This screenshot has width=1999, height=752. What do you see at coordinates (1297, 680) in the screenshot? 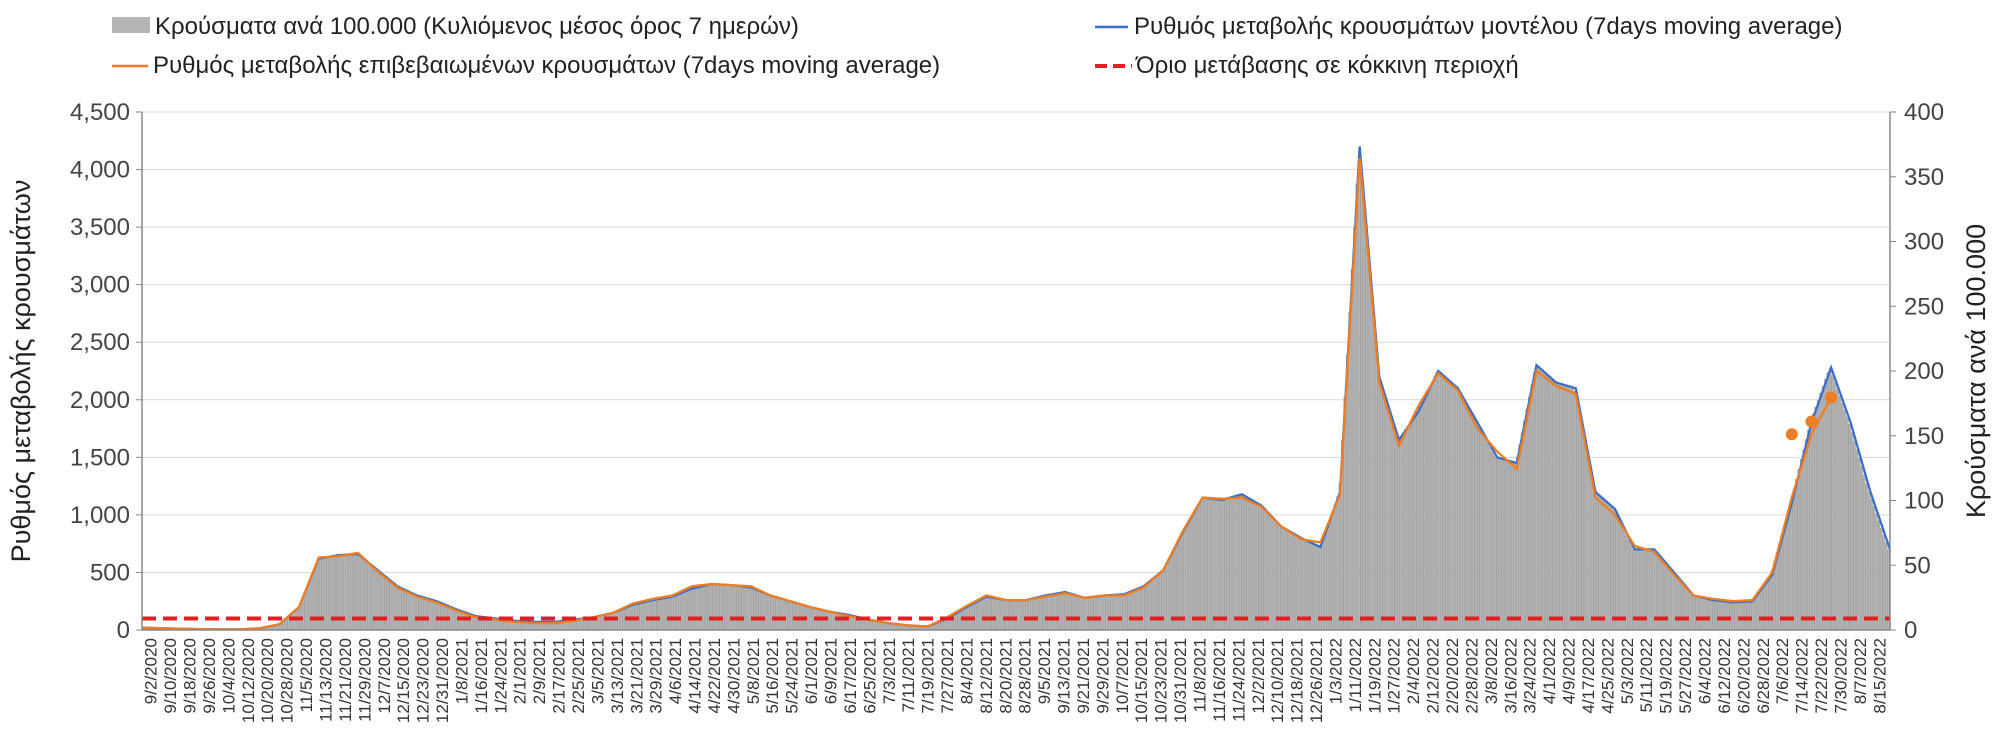
I see `x-tick-label: 12/18/2021` at bounding box center [1297, 680].